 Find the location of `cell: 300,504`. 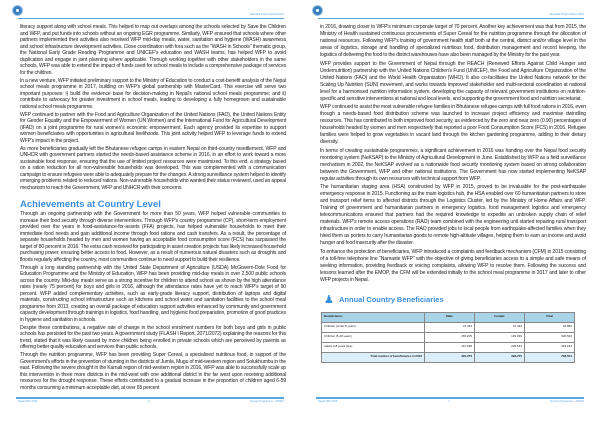

cell: 300,504 is located at coordinates (549, 337).